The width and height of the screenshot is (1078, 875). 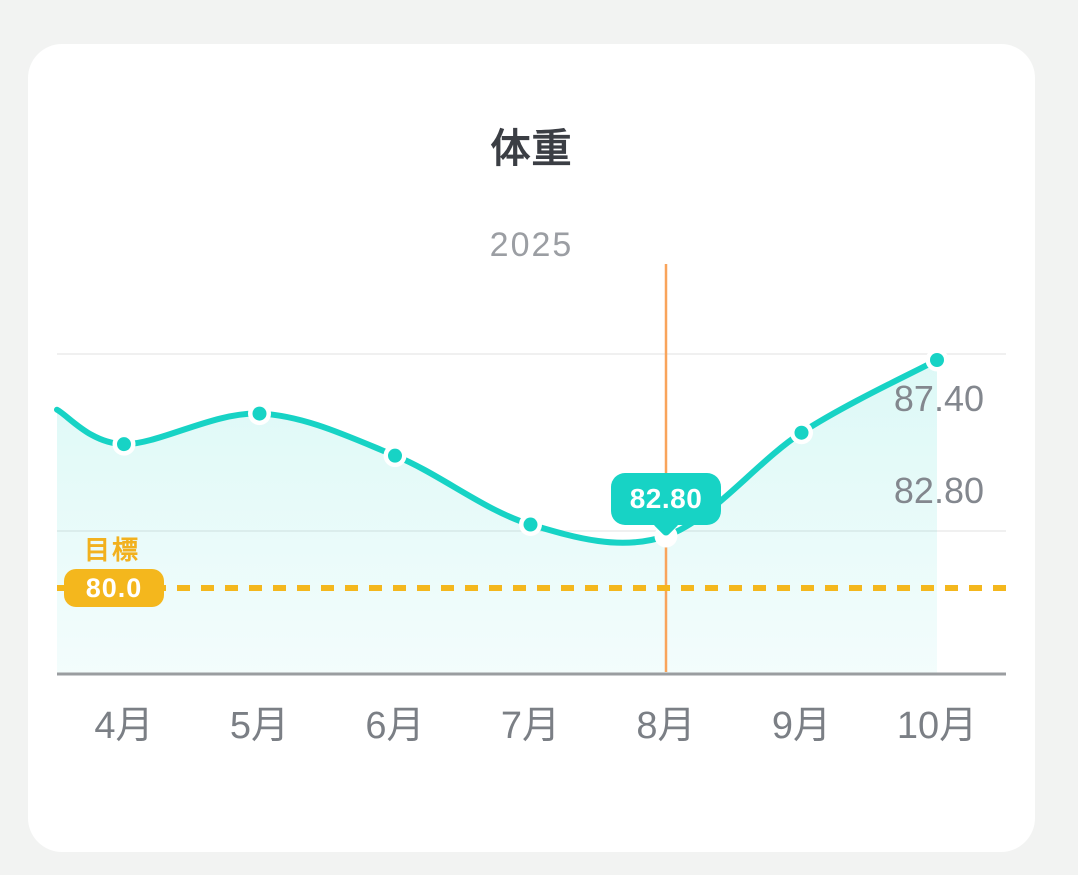 What do you see at coordinates (666, 498) in the screenshot?
I see `tooltip-value: 82.80` at bounding box center [666, 498].